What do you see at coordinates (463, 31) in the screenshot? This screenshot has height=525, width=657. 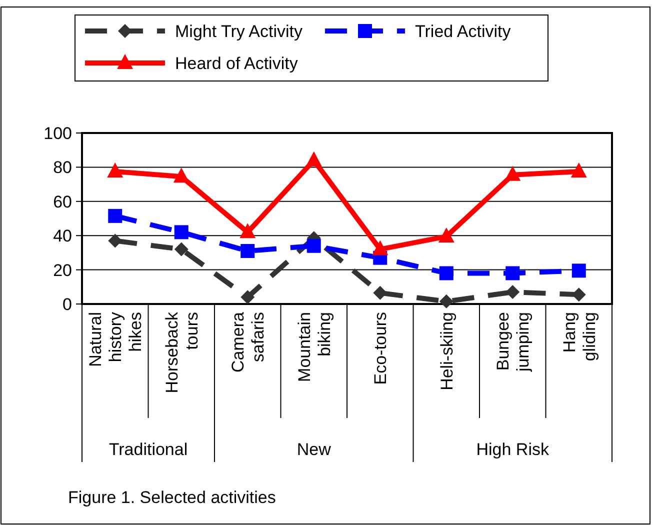 I see `legend-label: Tried Activity` at bounding box center [463, 31].